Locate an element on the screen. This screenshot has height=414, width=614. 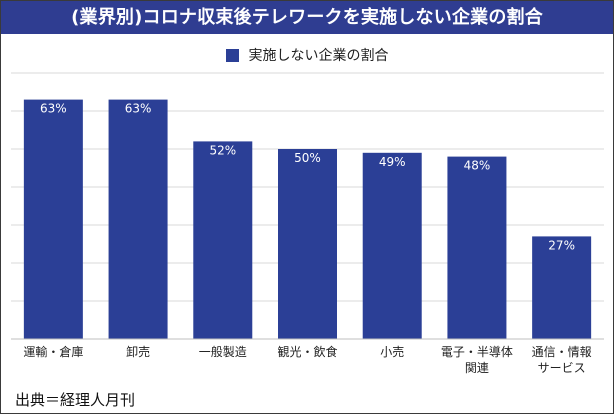
category-label: 観光・飲食 is located at coordinates (307, 351).